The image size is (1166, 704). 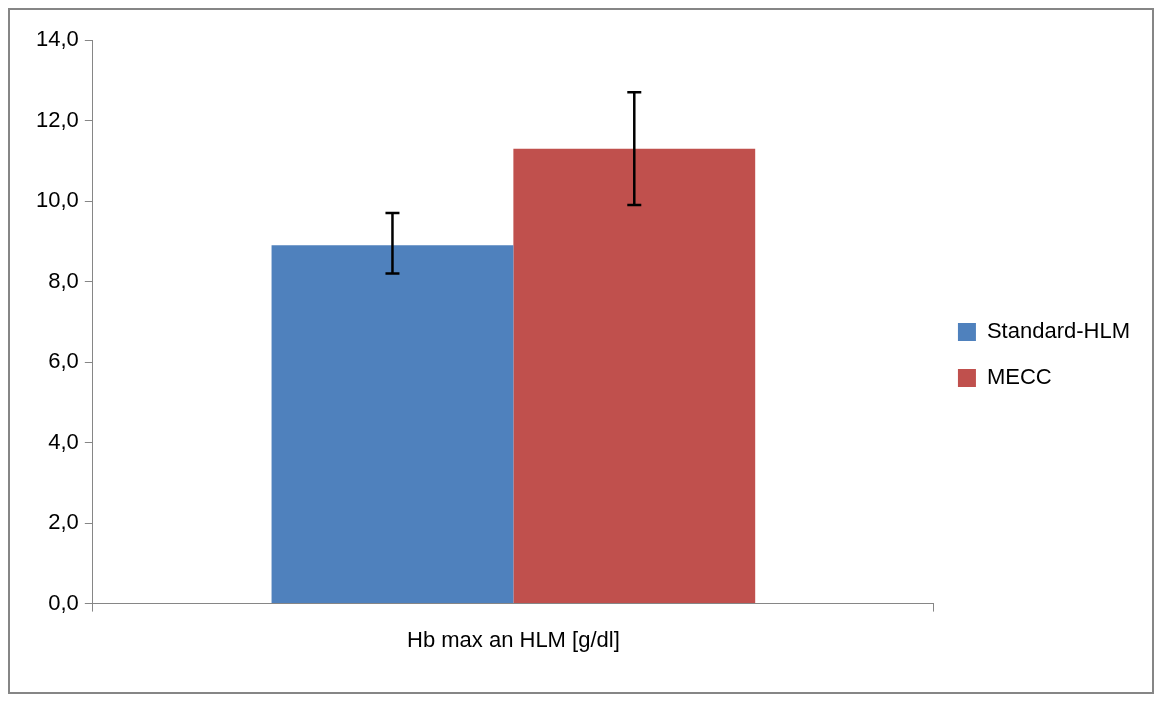 What do you see at coordinates (57, 119) in the screenshot?
I see `y-tick-label: 12,0` at bounding box center [57, 119].